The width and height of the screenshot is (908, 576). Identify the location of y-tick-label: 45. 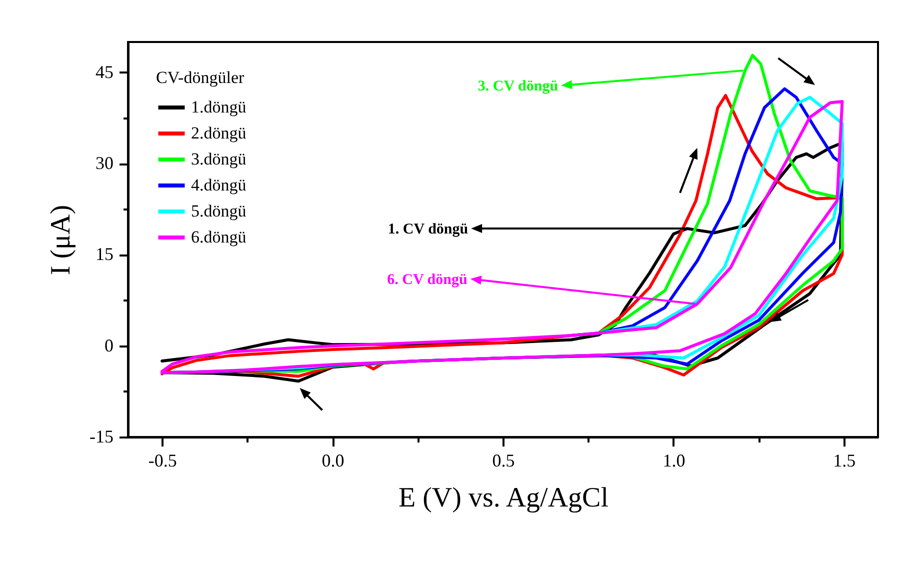
(105, 72).